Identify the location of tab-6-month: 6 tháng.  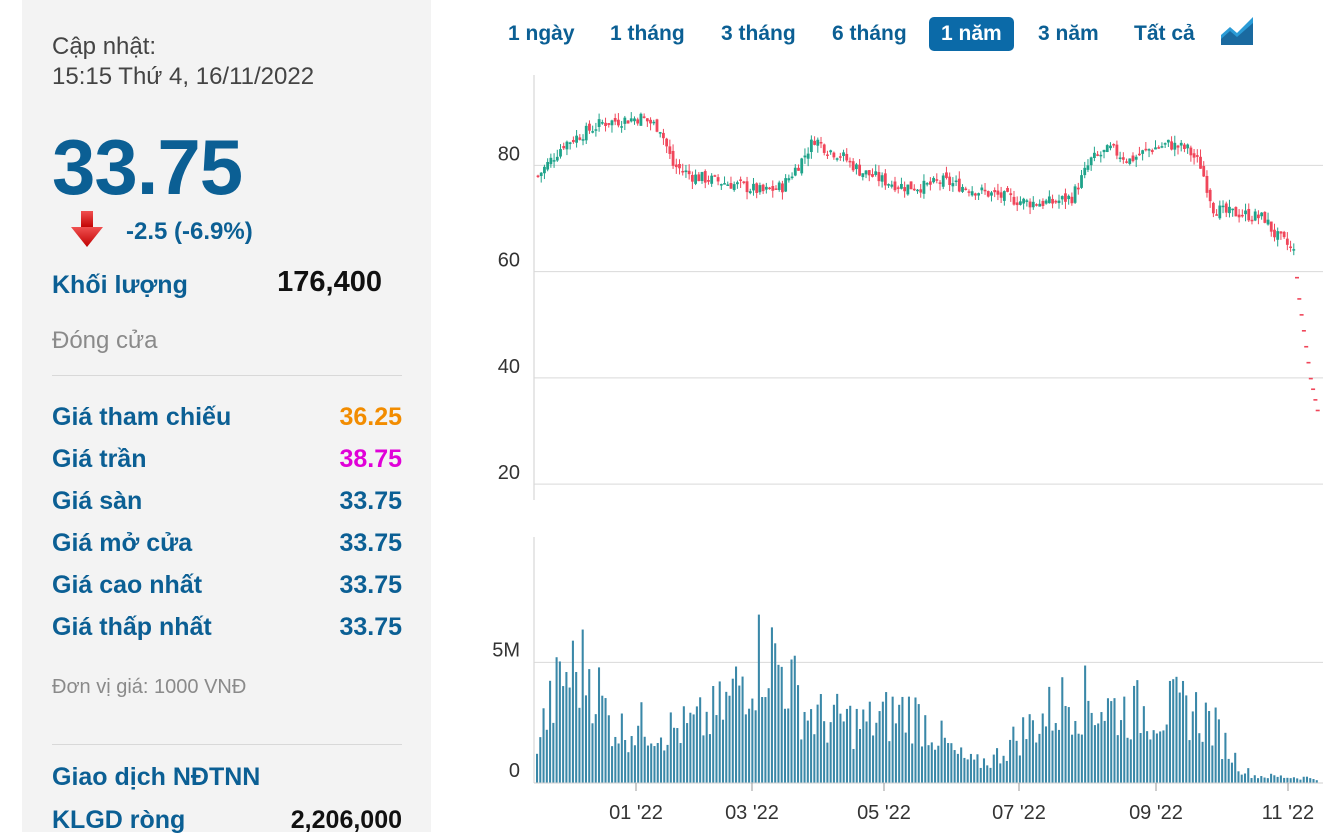
(869, 33).